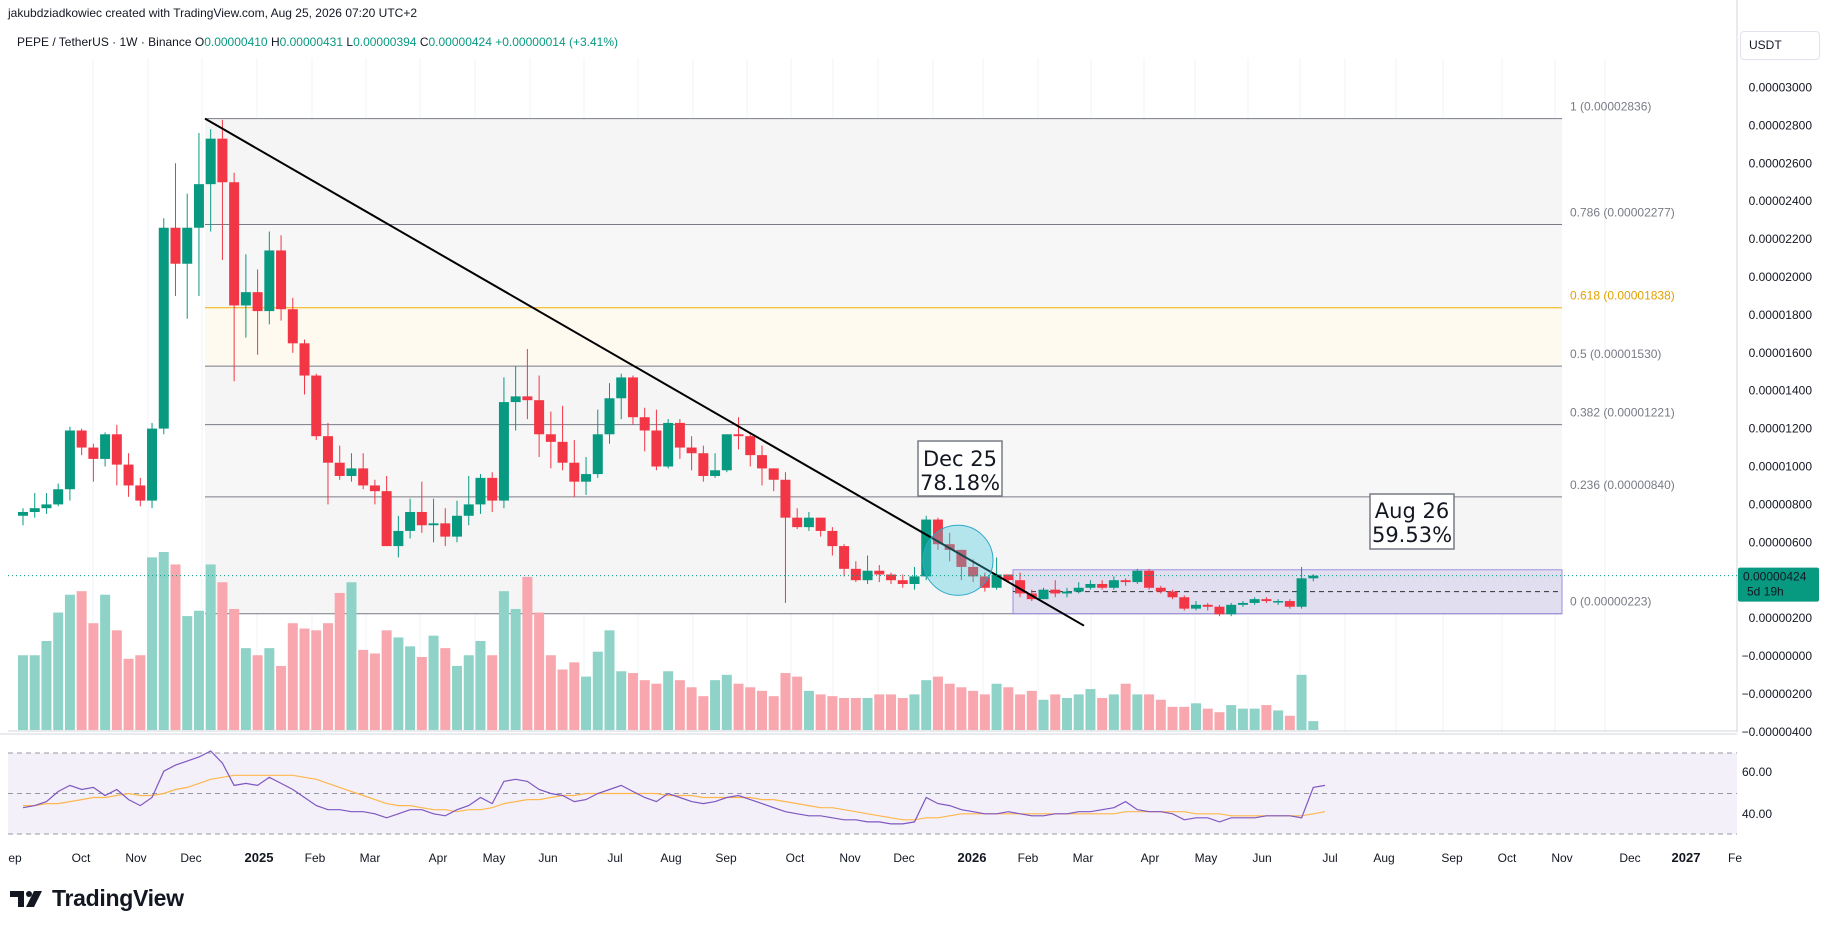 The image size is (1835, 931). What do you see at coordinates (259, 857) in the screenshot?
I see `time-tick-label: 2025` at bounding box center [259, 857].